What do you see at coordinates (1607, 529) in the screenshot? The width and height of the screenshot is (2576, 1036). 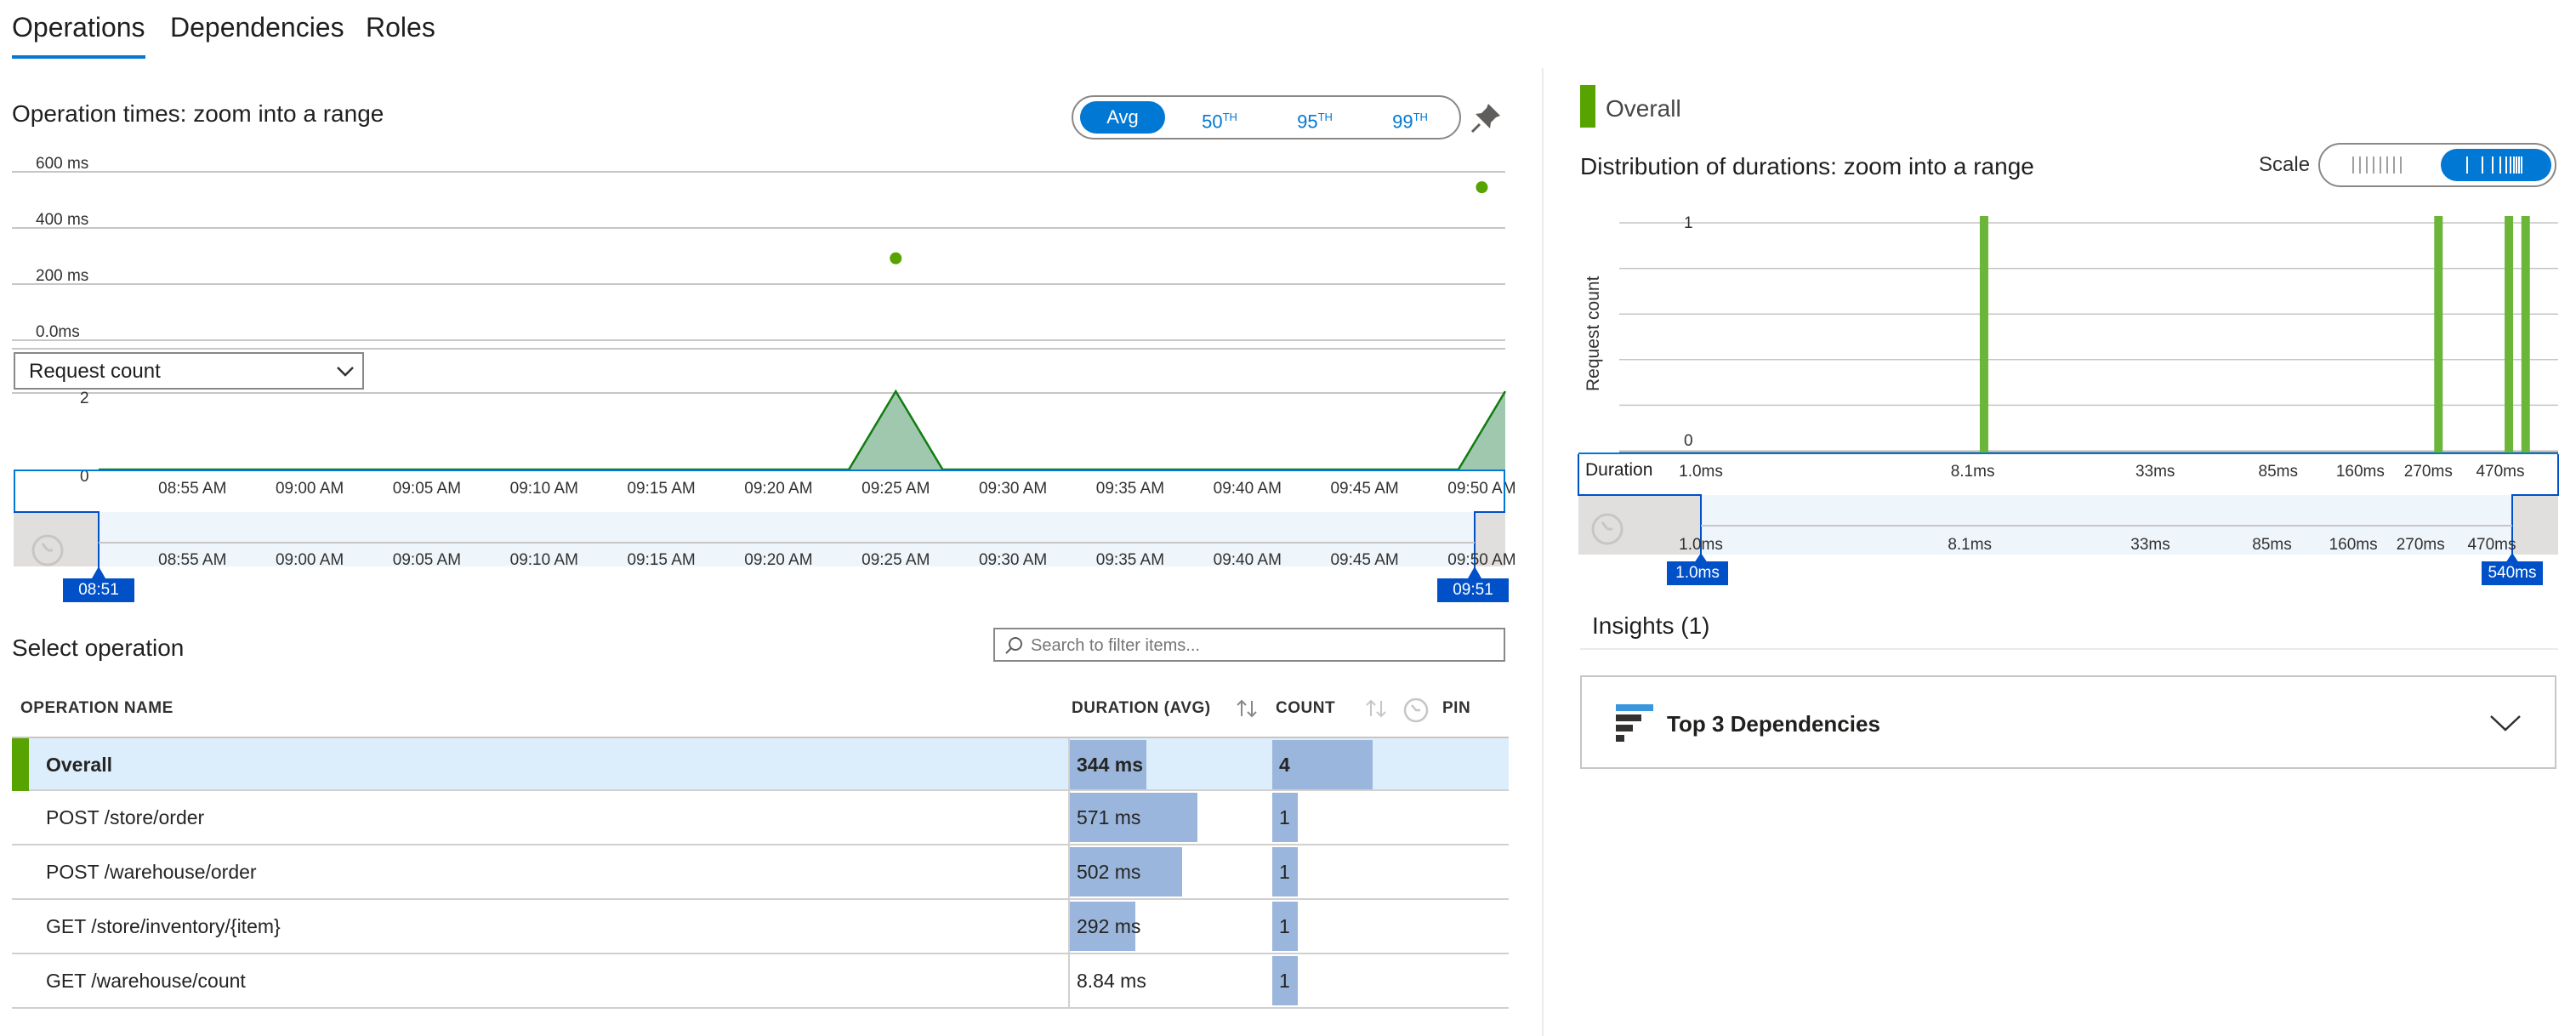 I see `reset-duration-zoom-icon` at bounding box center [1607, 529].